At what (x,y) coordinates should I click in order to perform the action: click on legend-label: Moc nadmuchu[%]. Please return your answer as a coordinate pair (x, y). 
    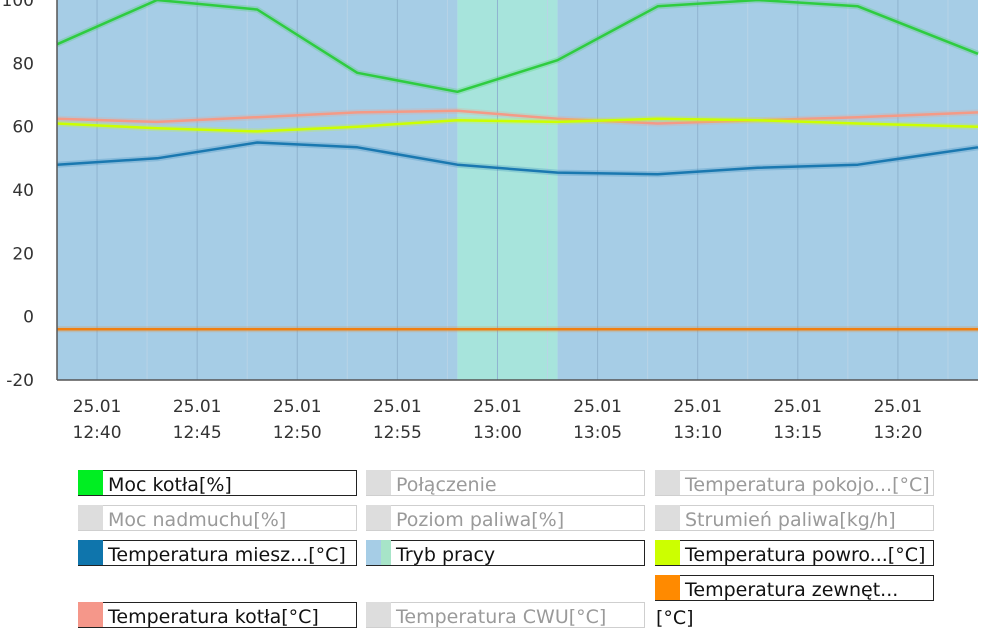
    Looking at the image, I should click on (197, 520).